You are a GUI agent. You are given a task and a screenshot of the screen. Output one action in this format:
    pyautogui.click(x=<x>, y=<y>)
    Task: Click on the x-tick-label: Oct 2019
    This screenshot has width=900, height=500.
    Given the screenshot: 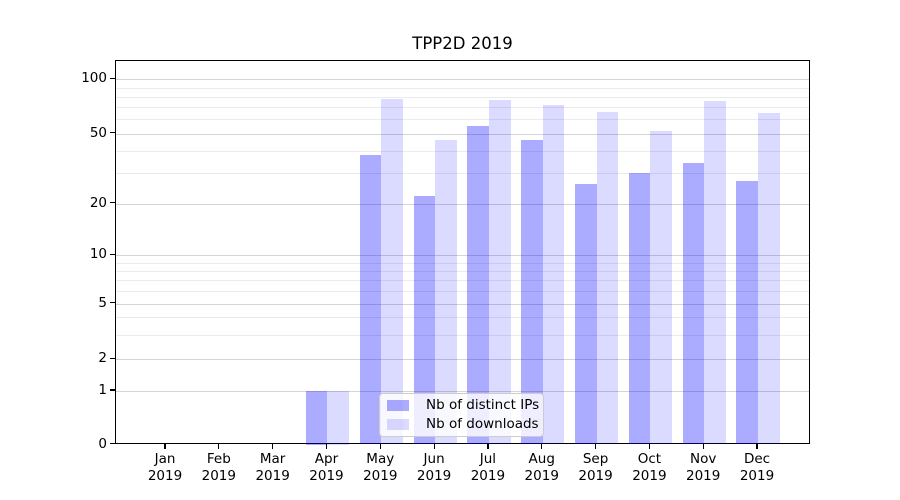 What is the action you would take?
    pyautogui.click(x=649, y=467)
    